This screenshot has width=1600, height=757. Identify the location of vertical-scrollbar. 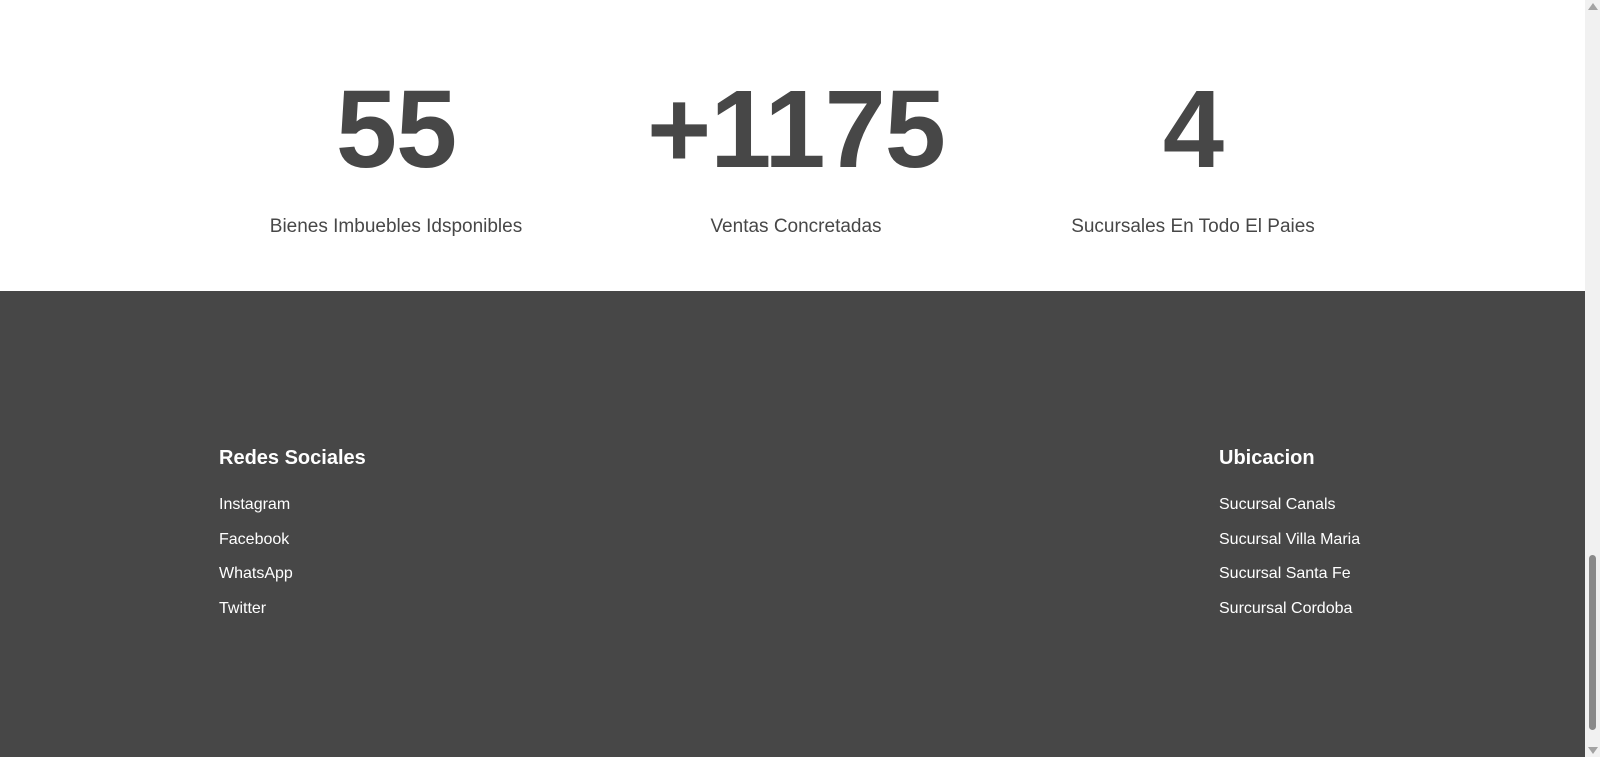
(1592, 378).